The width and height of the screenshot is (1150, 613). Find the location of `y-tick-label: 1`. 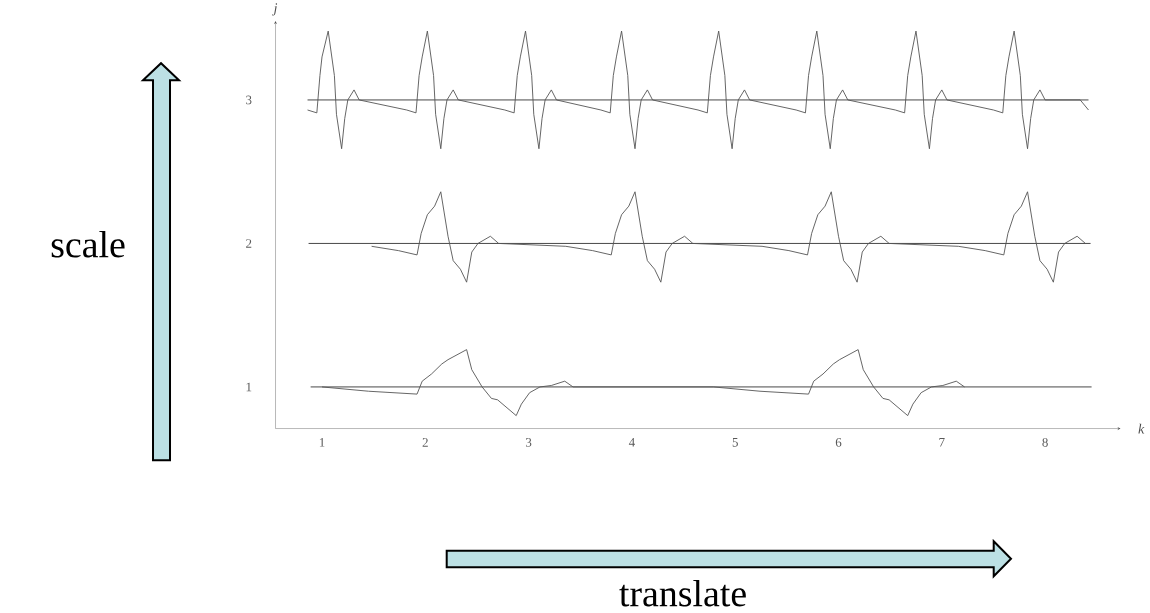

y-tick-label: 1 is located at coordinates (249, 387).